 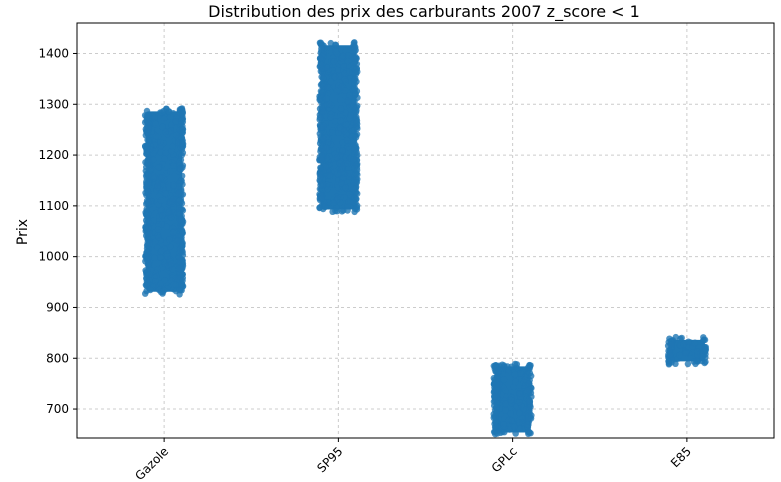 I want to click on y-tick-label: 1100, so click(x=53, y=206).